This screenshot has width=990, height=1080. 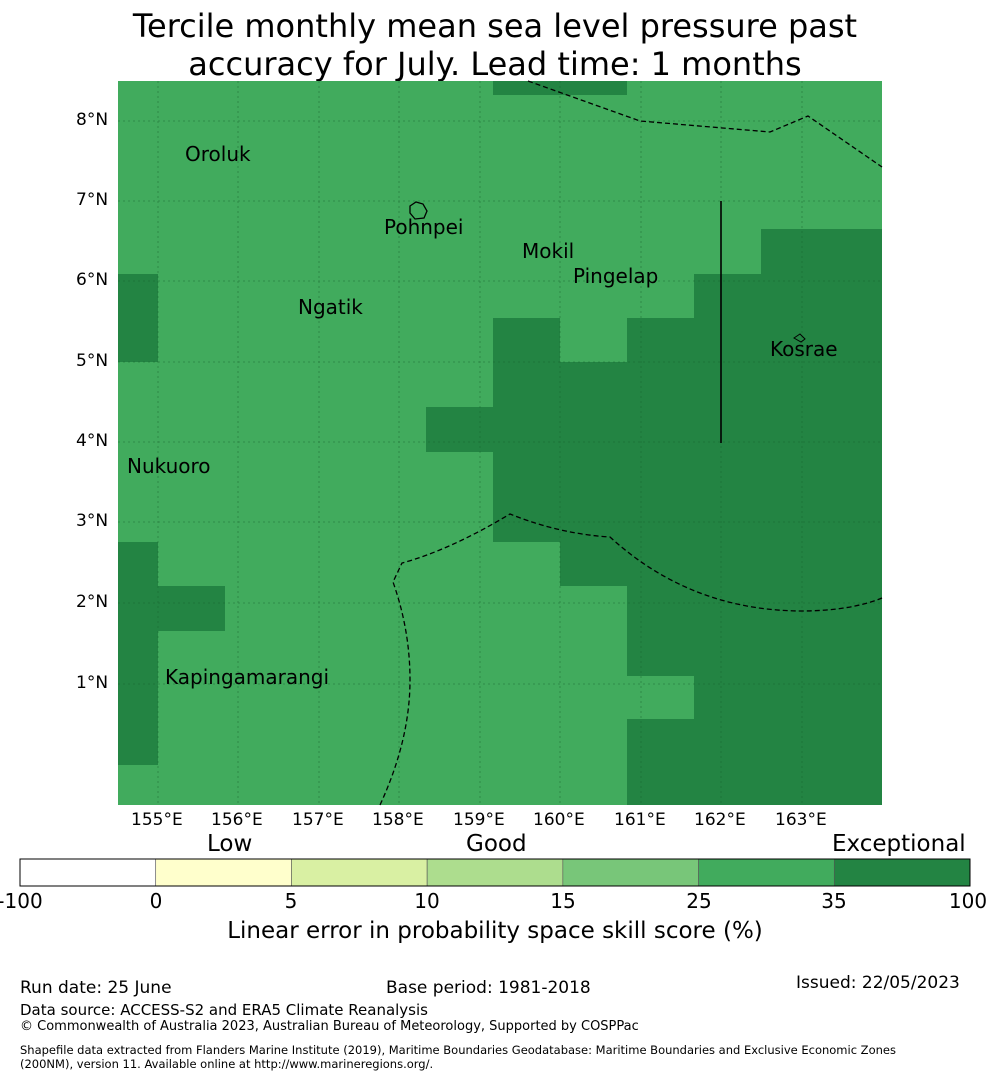 What do you see at coordinates (92, 441) in the screenshot?
I see `lat-label-4n: 4°N` at bounding box center [92, 441].